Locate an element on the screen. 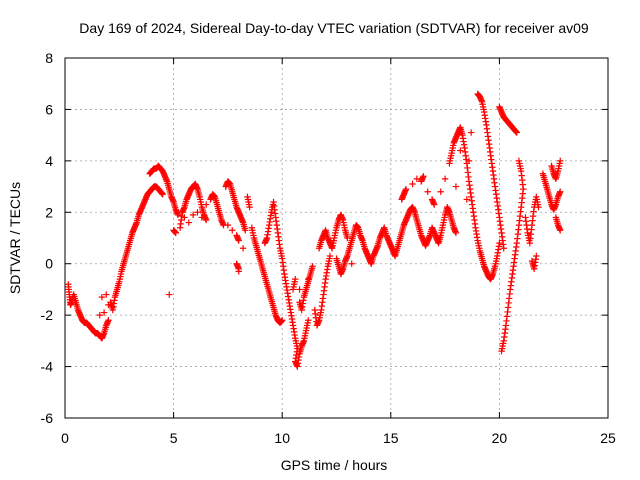  y-tick-label: 4 is located at coordinates (49, 161).